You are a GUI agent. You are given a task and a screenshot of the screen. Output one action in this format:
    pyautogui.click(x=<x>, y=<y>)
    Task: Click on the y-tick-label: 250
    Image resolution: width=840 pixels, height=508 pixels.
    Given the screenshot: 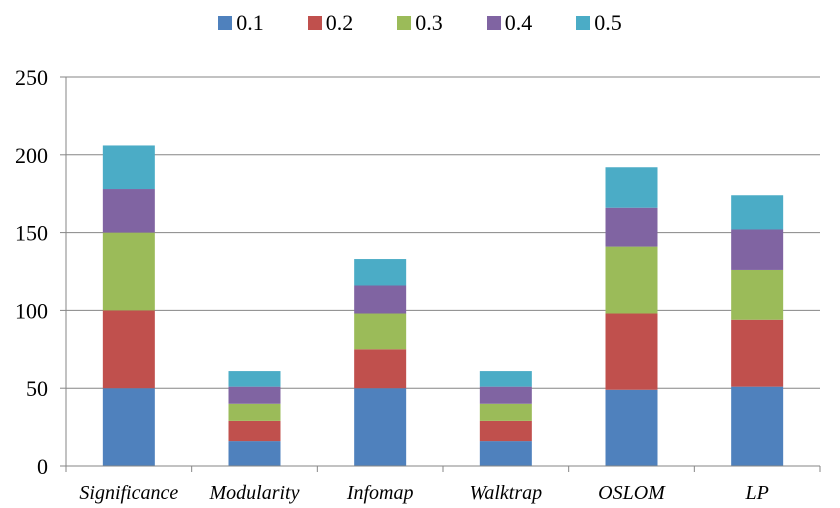 What is the action you would take?
    pyautogui.click(x=31, y=77)
    